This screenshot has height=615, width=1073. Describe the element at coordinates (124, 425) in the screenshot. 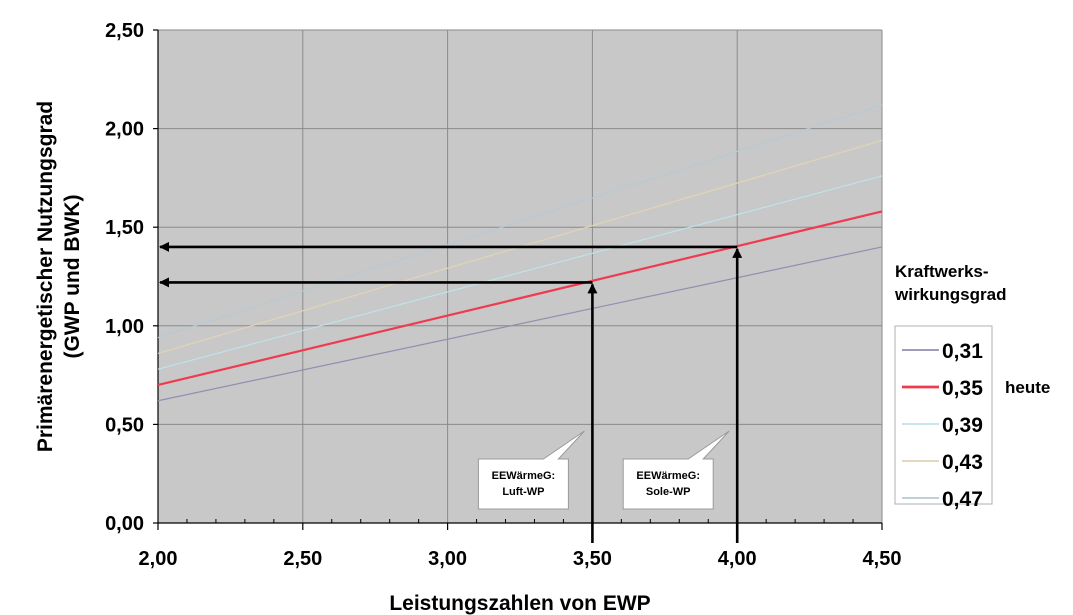

I see `y-tick-label: 0,50` at that location.